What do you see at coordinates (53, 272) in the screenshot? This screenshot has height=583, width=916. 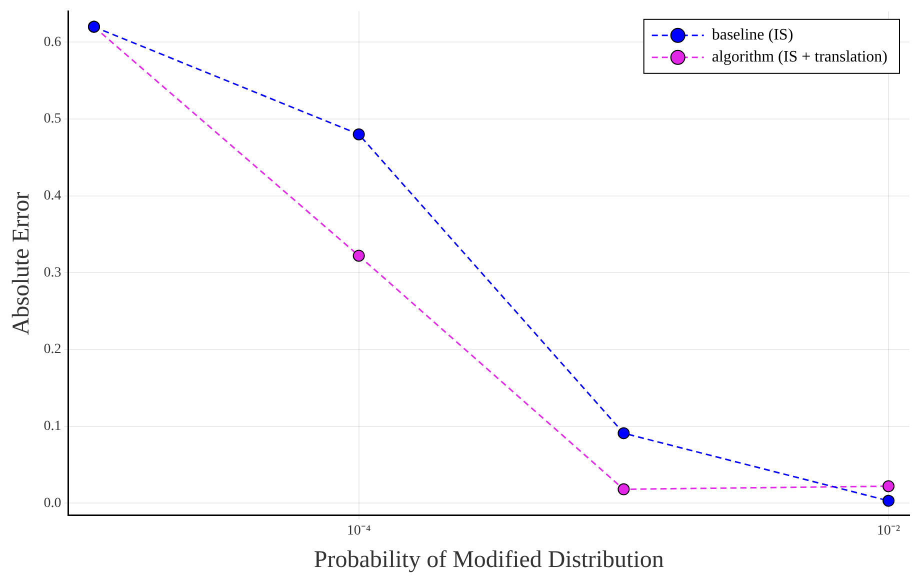 I see `y-tick-label: 0.3` at bounding box center [53, 272].